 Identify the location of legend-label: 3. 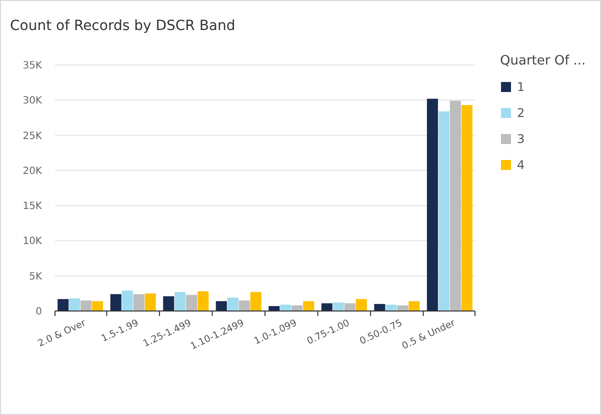
(521, 139).